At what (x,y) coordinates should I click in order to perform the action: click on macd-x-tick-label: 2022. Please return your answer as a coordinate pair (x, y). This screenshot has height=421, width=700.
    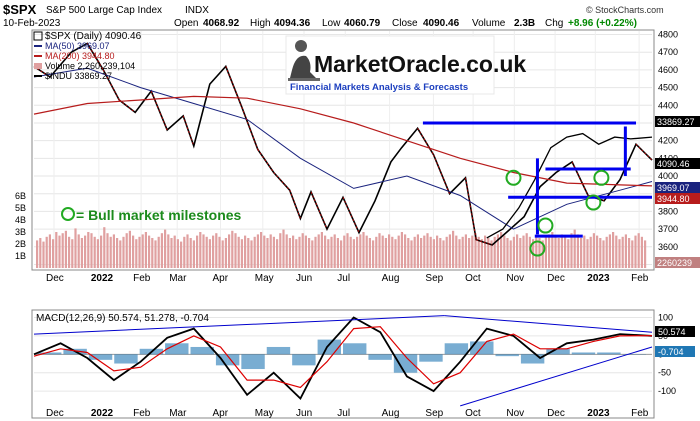
    Looking at the image, I should click on (102, 413).